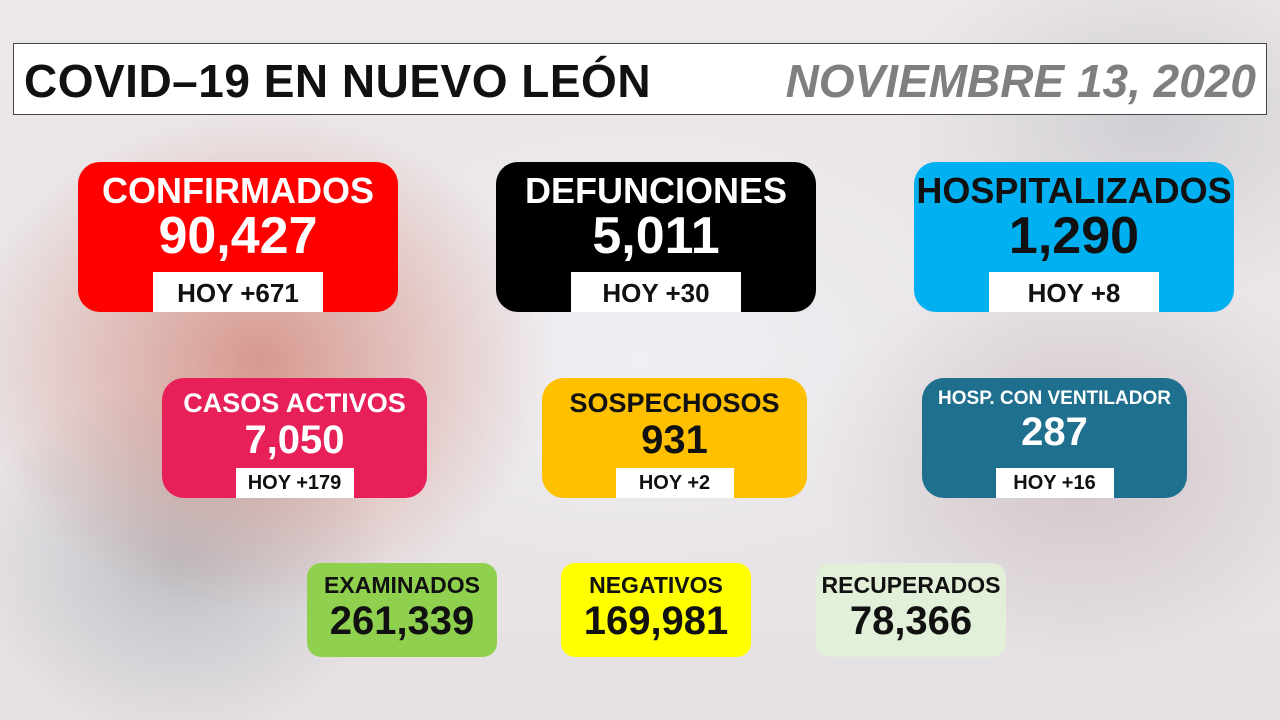 The height and width of the screenshot is (720, 1280). I want to click on negativos-value: 169,981, so click(656, 621).